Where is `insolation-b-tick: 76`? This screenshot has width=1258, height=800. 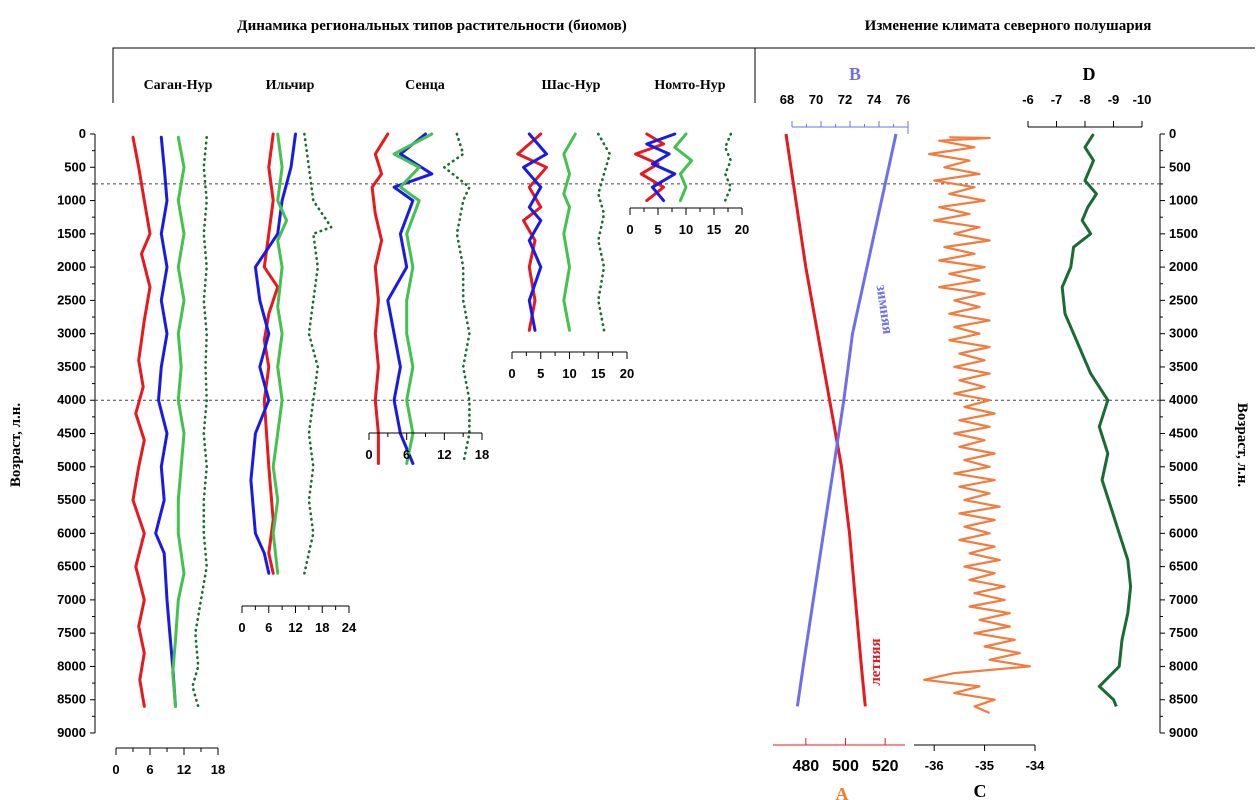
insolation-b-tick: 76 is located at coordinates (903, 99).